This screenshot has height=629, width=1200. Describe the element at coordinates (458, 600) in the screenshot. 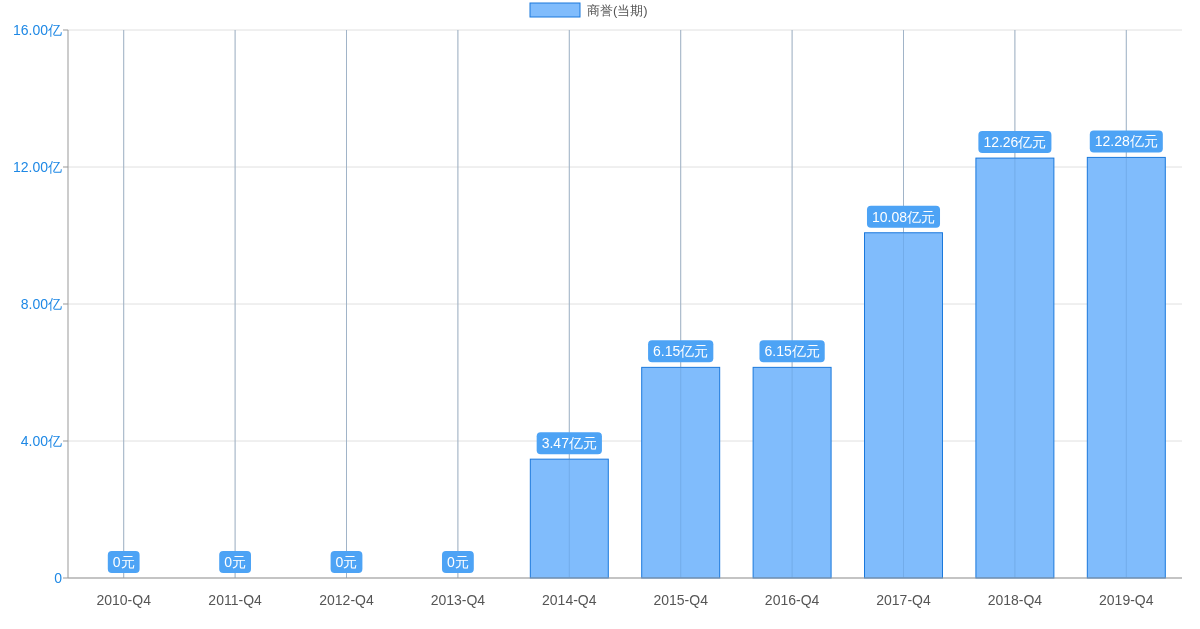

I see `x-tick-label: 2013-Q4` at that location.